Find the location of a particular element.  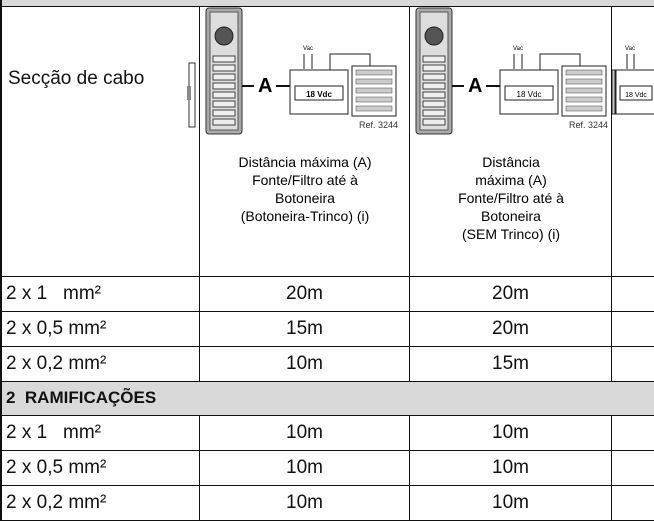

top-strip is located at coordinates (327, 3).